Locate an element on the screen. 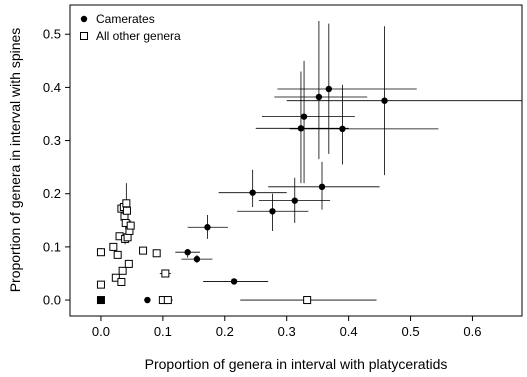 Image resolution: width=527 pixels, height=377 pixels. y-tick-label: 0.0 is located at coordinates (52, 300).